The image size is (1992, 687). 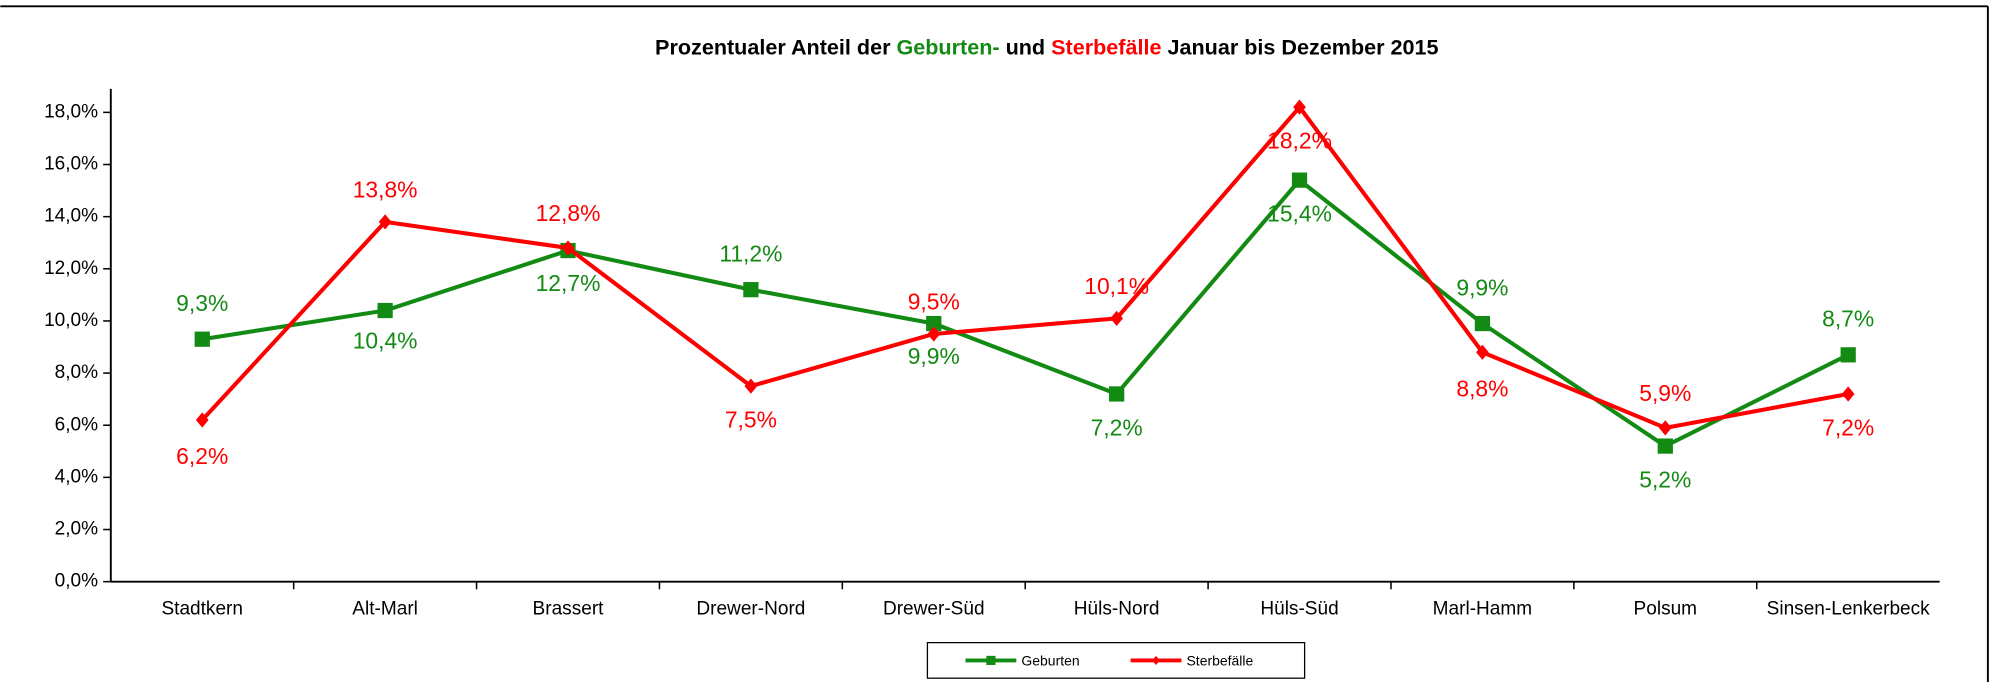 I want to click on legend-label: Geburten, so click(x=1050, y=660).